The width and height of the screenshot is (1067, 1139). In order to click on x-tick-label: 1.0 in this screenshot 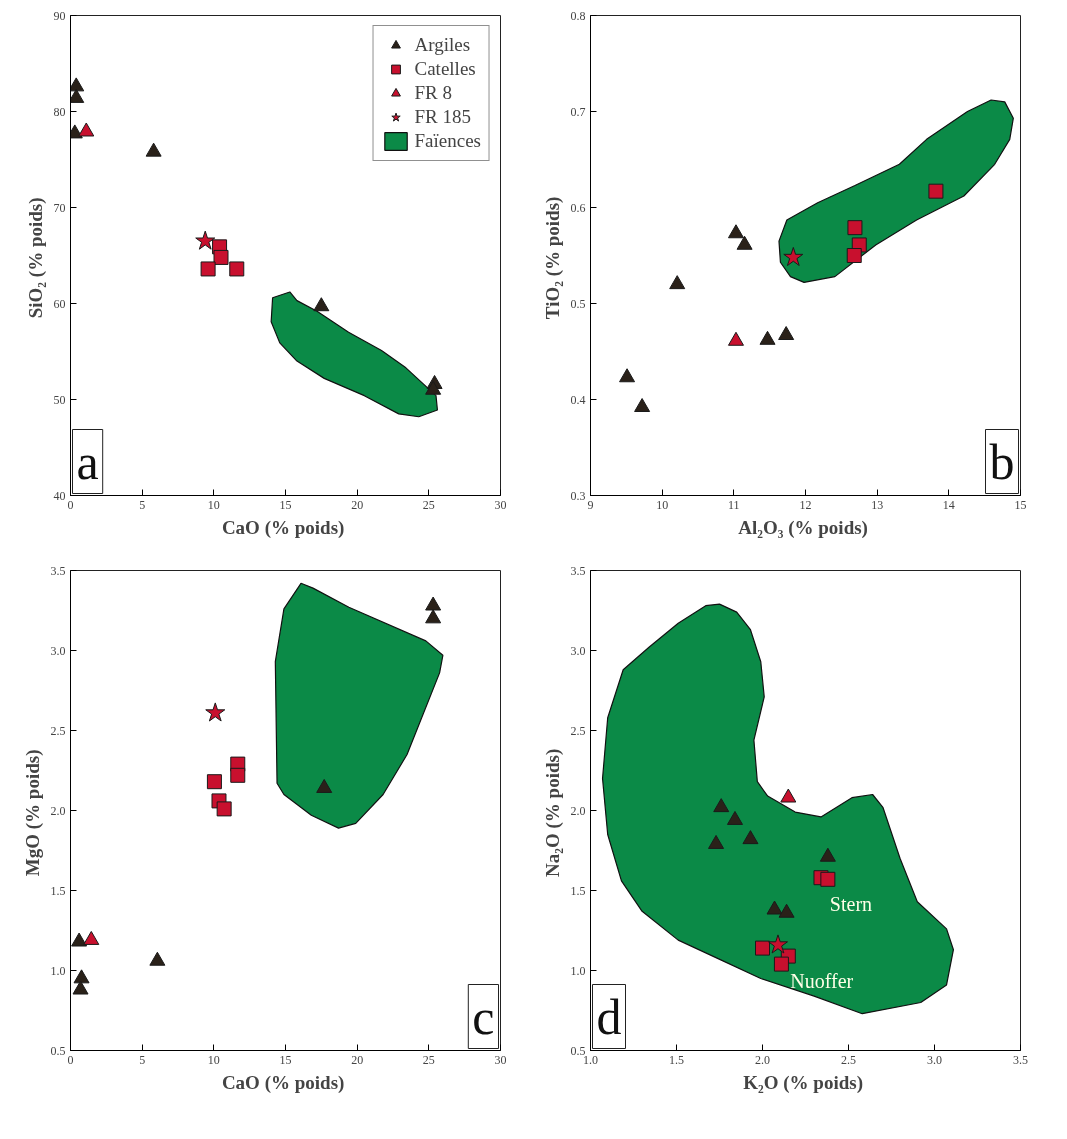, I will do `click(590, 1059)`.